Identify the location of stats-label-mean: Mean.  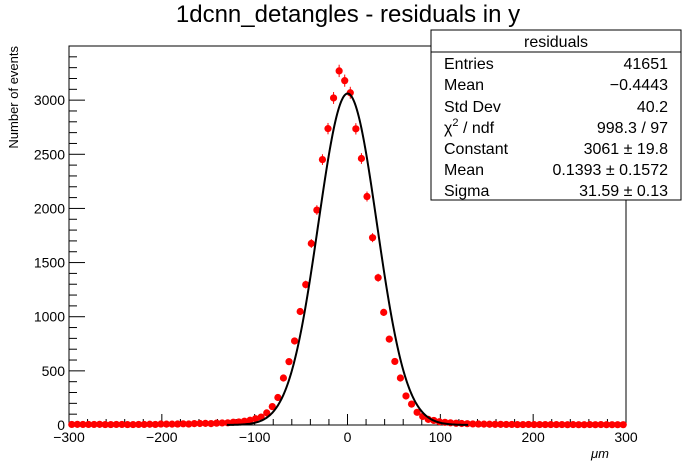
(464, 85).